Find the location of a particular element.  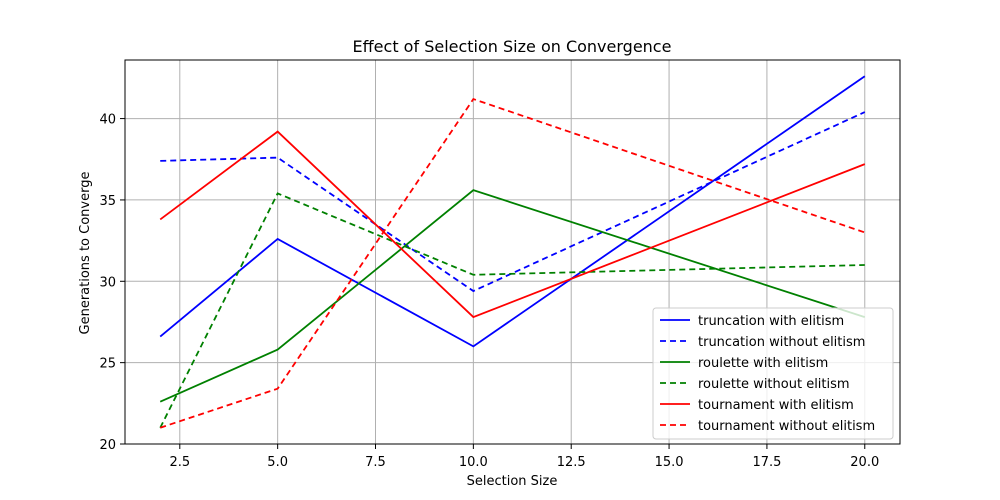

legend-box is located at coordinates (773, 373).